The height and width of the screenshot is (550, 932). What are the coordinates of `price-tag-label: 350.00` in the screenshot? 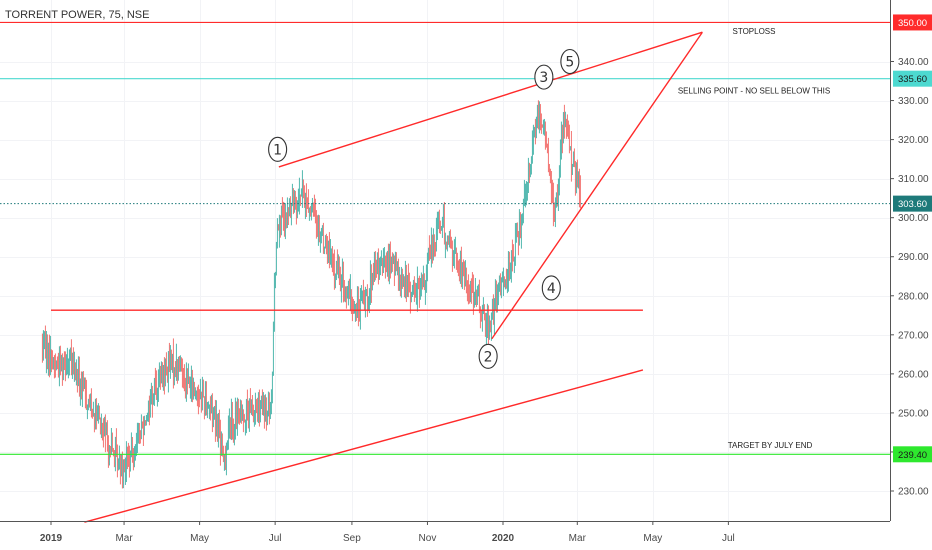 It's located at (912, 23).